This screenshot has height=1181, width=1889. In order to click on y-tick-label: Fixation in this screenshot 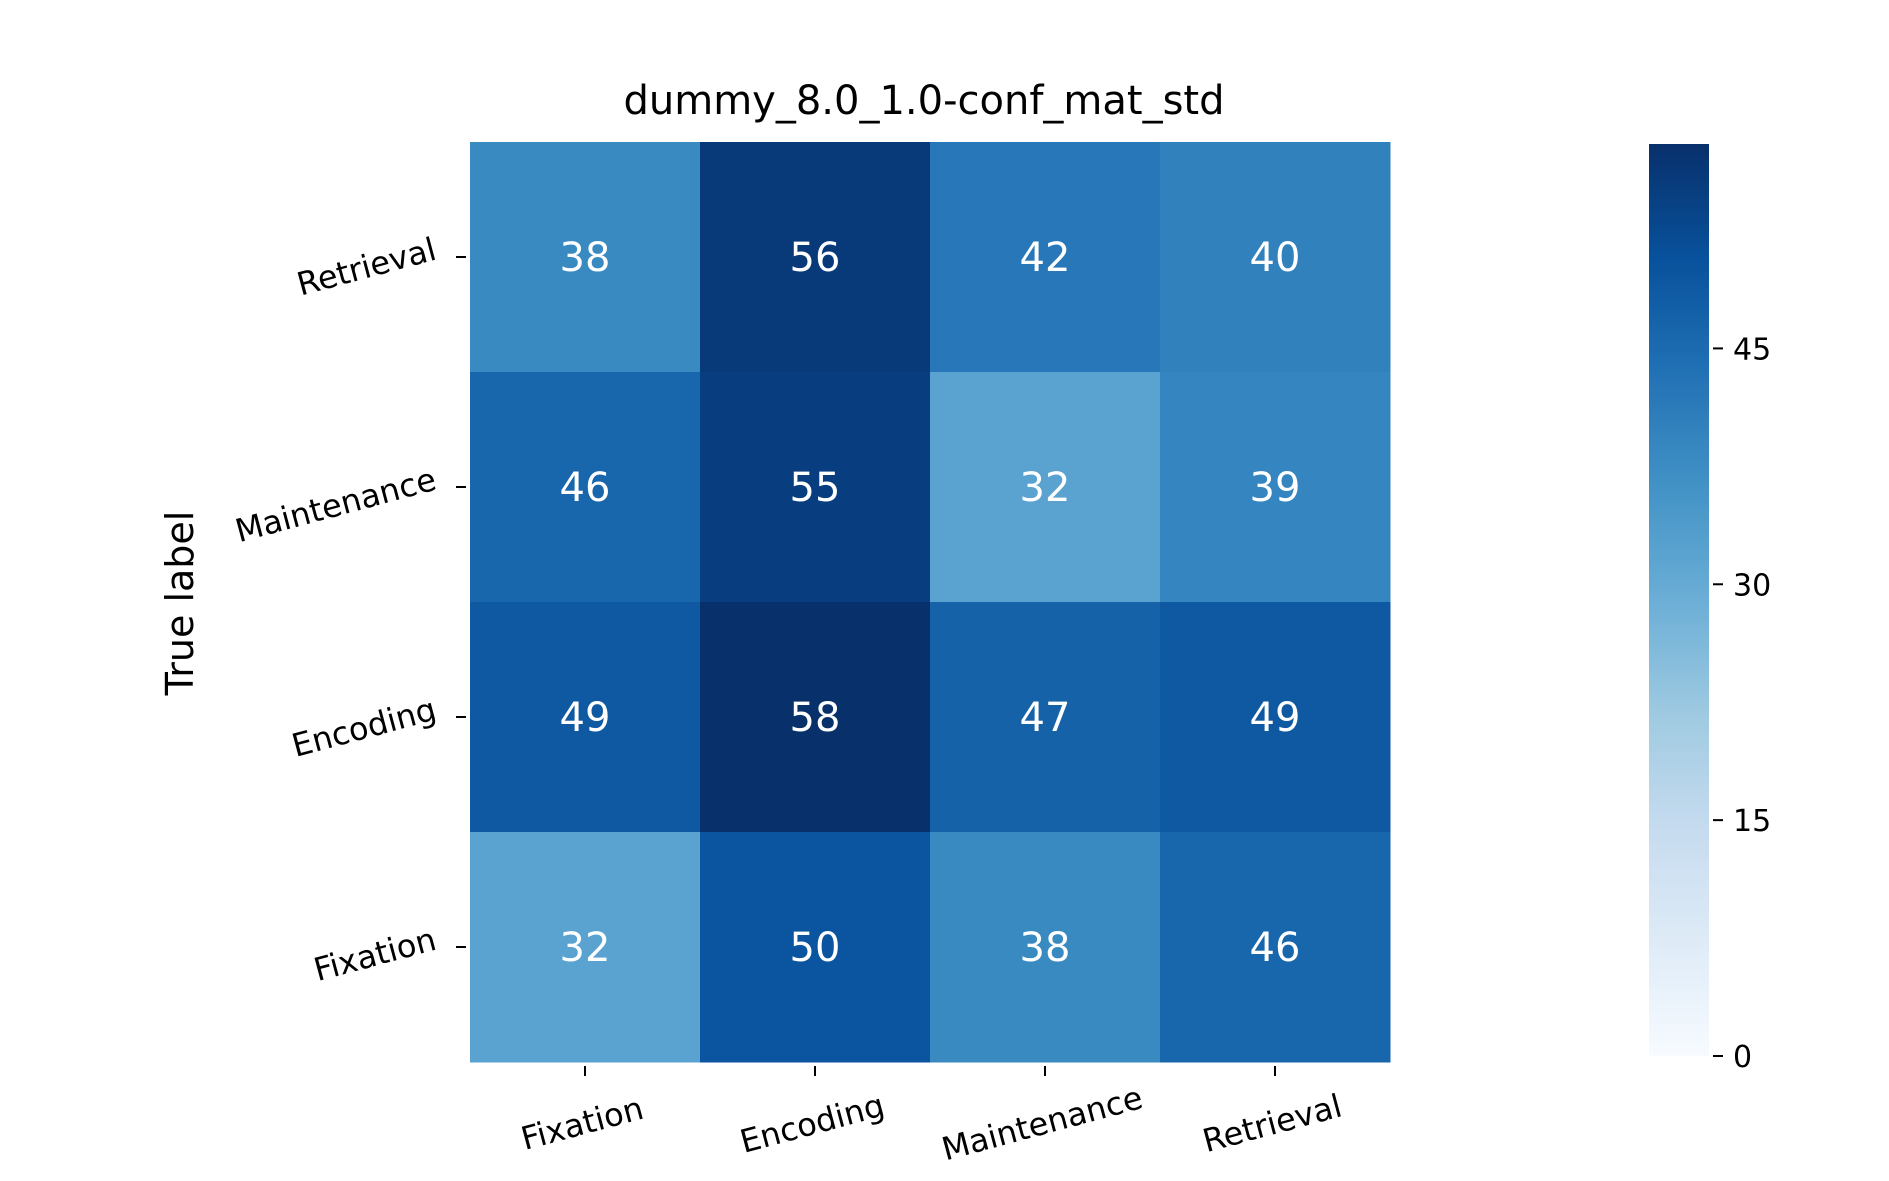, I will do `click(375, 954)`.